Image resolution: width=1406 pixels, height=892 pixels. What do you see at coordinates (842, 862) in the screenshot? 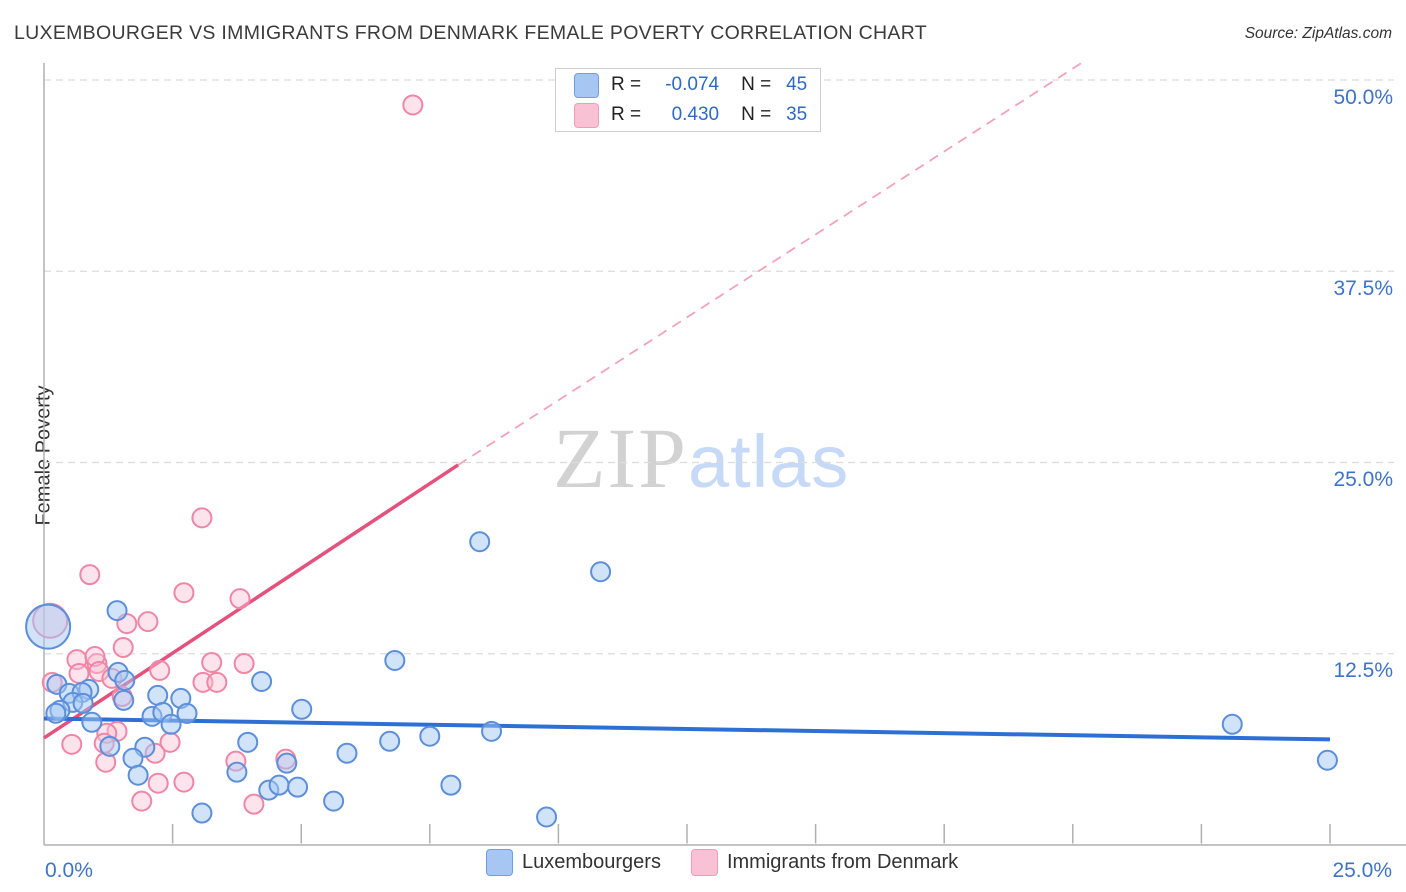
I see `legend-label: Immigrants from Denmark` at bounding box center [842, 862].